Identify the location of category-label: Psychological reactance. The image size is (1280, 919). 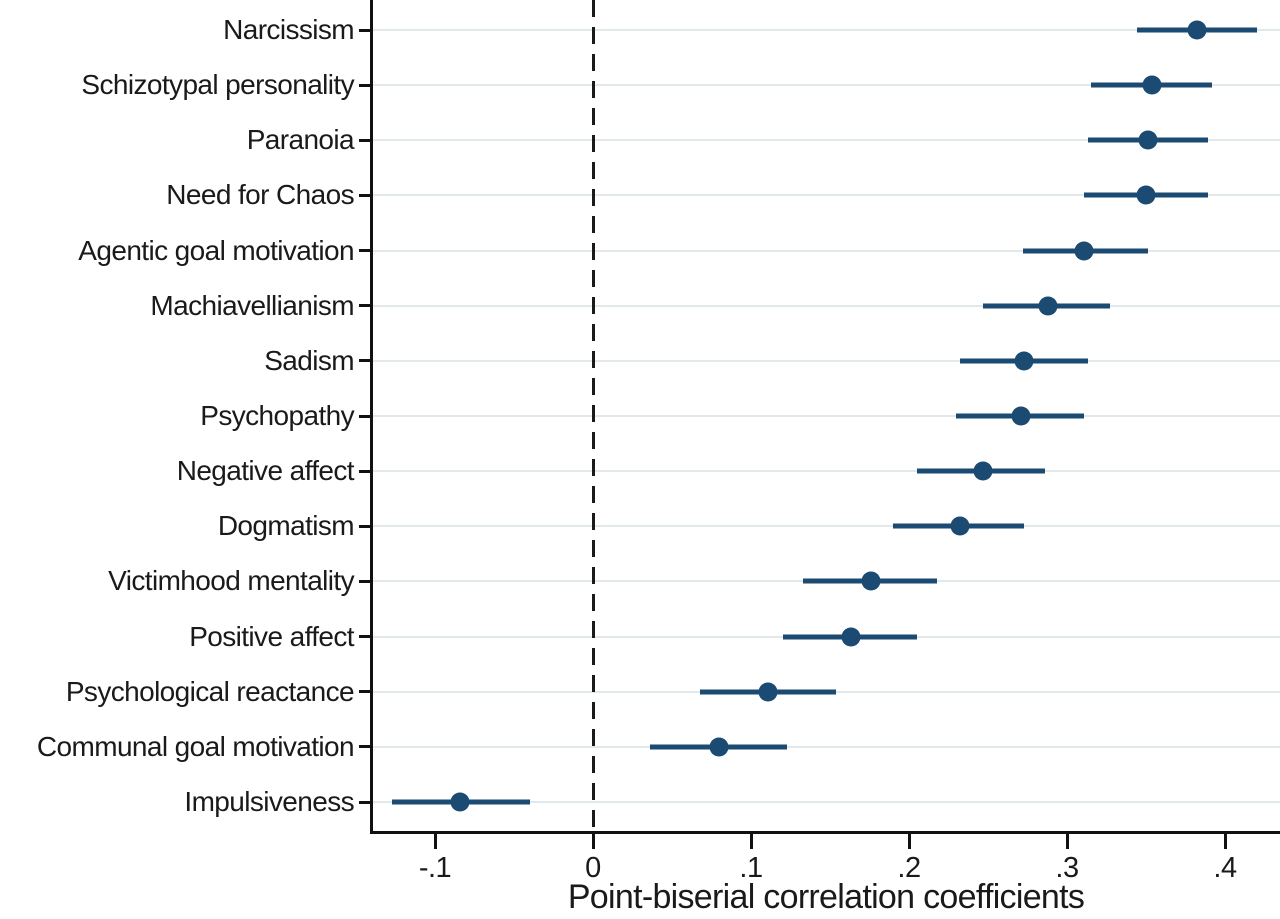
(210, 691).